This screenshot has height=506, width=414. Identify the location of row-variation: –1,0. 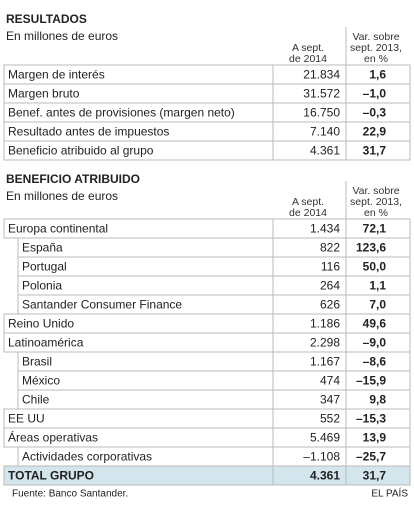
(375, 94).